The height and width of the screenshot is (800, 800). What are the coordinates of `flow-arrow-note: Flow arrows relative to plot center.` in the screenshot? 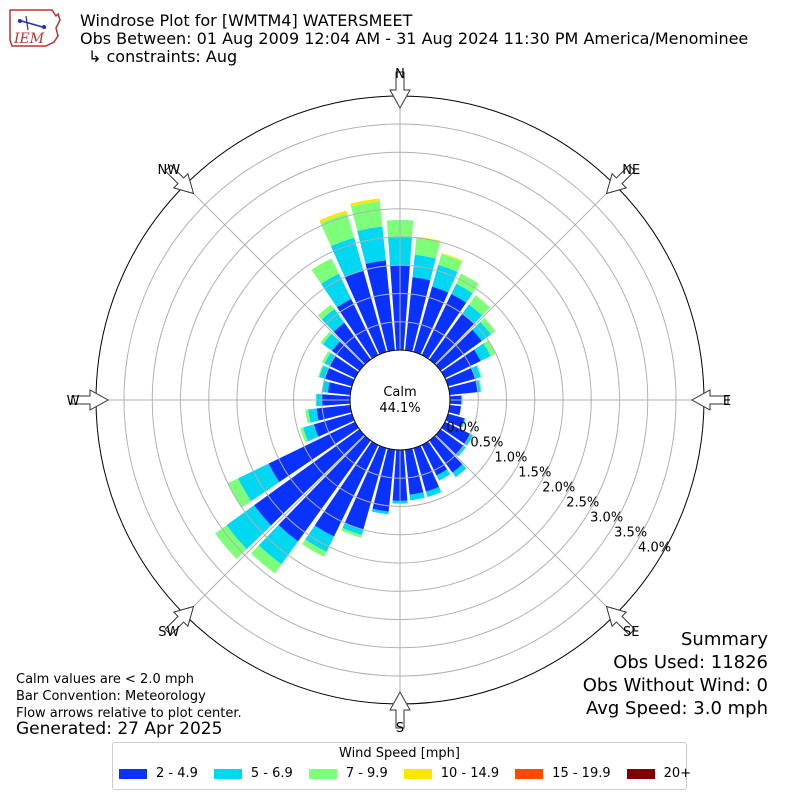 It's located at (129, 713).